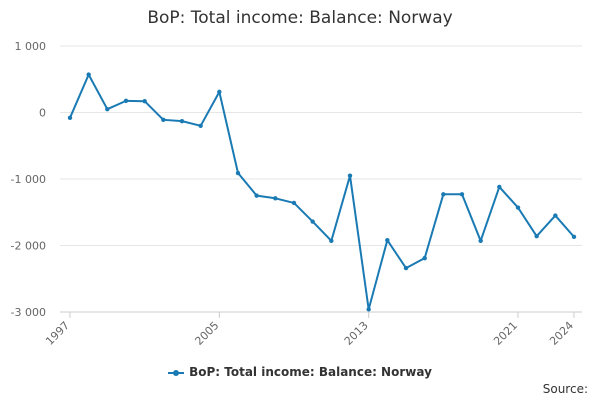  Describe the element at coordinates (28, 312) in the screenshot. I see `y-tick-label: -3 000` at that location.